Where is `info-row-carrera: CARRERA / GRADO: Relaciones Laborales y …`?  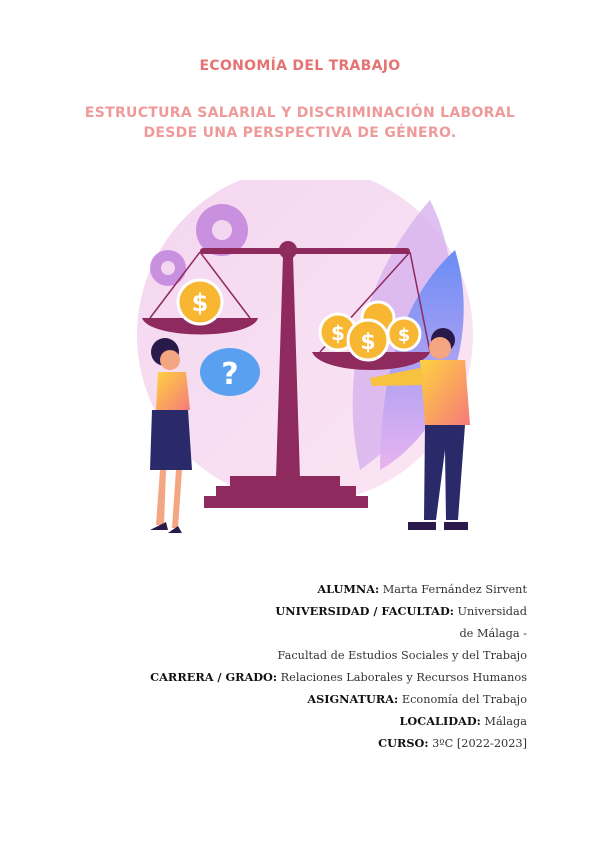
info-row-carrera: CARRERA / GRADO: Relaciones Laborales y … is located at coordinates (338, 677).